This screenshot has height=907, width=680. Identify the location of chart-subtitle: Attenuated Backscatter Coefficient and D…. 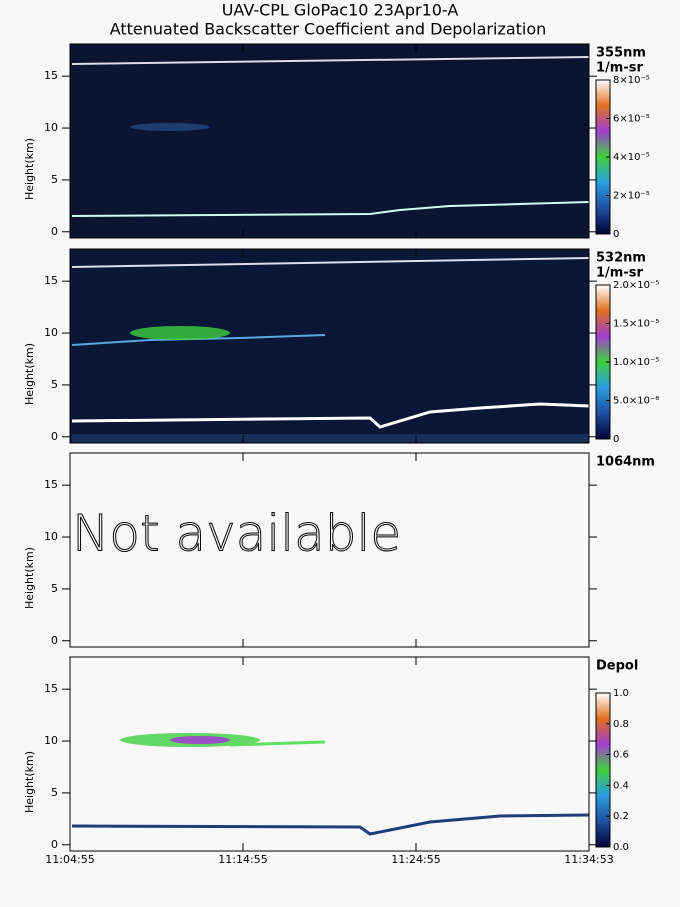
(328, 29).